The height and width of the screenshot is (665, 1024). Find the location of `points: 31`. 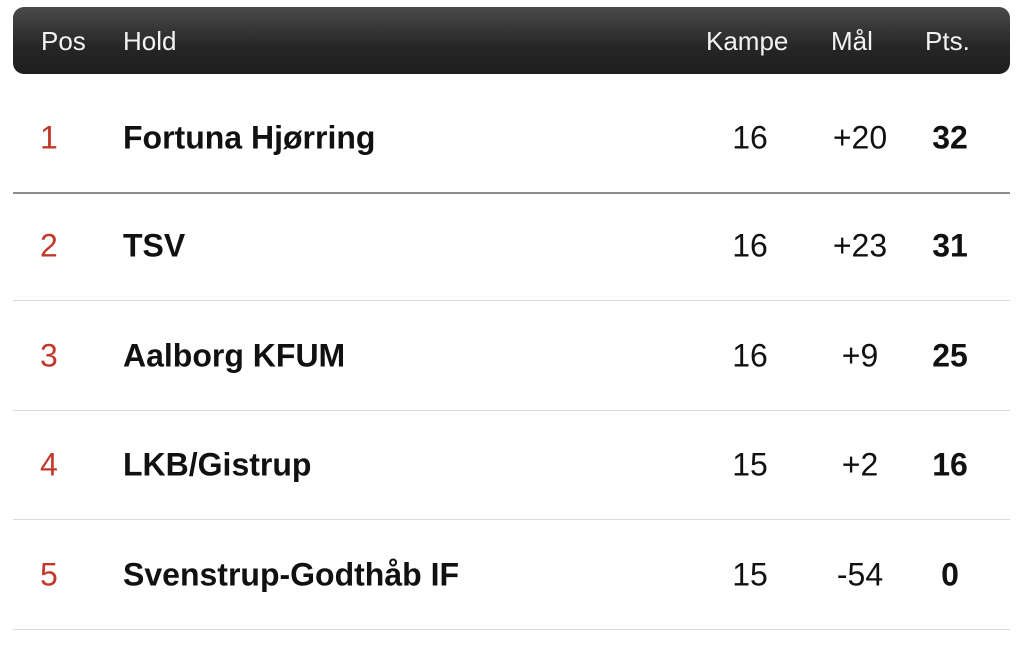

points: 31 is located at coordinates (950, 245).